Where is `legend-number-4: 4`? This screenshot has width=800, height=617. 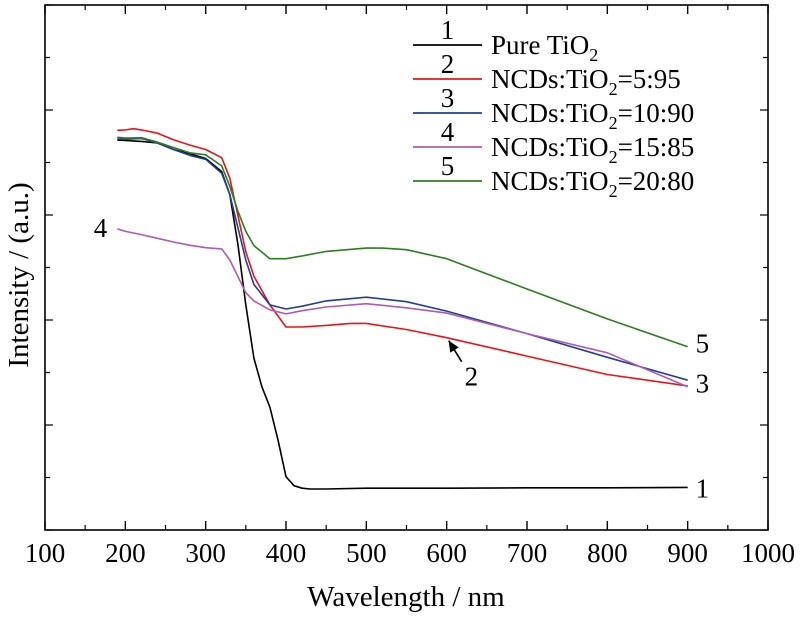 legend-number-4: 4 is located at coordinates (448, 132).